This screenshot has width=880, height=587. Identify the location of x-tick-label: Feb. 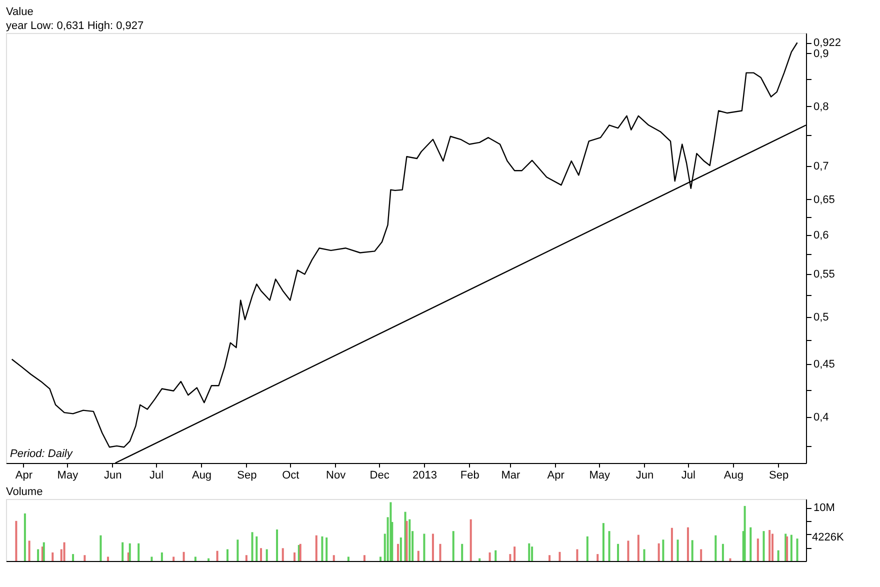
(470, 476).